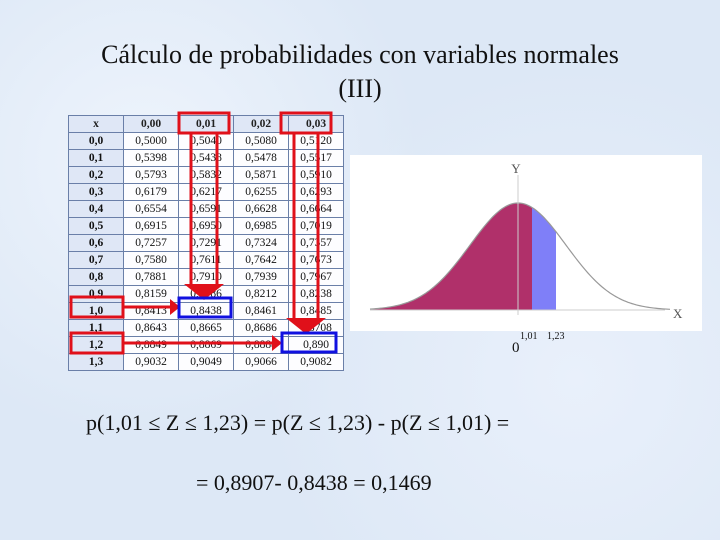  I want to click on table-cell: 0,8708, so click(316, 328).